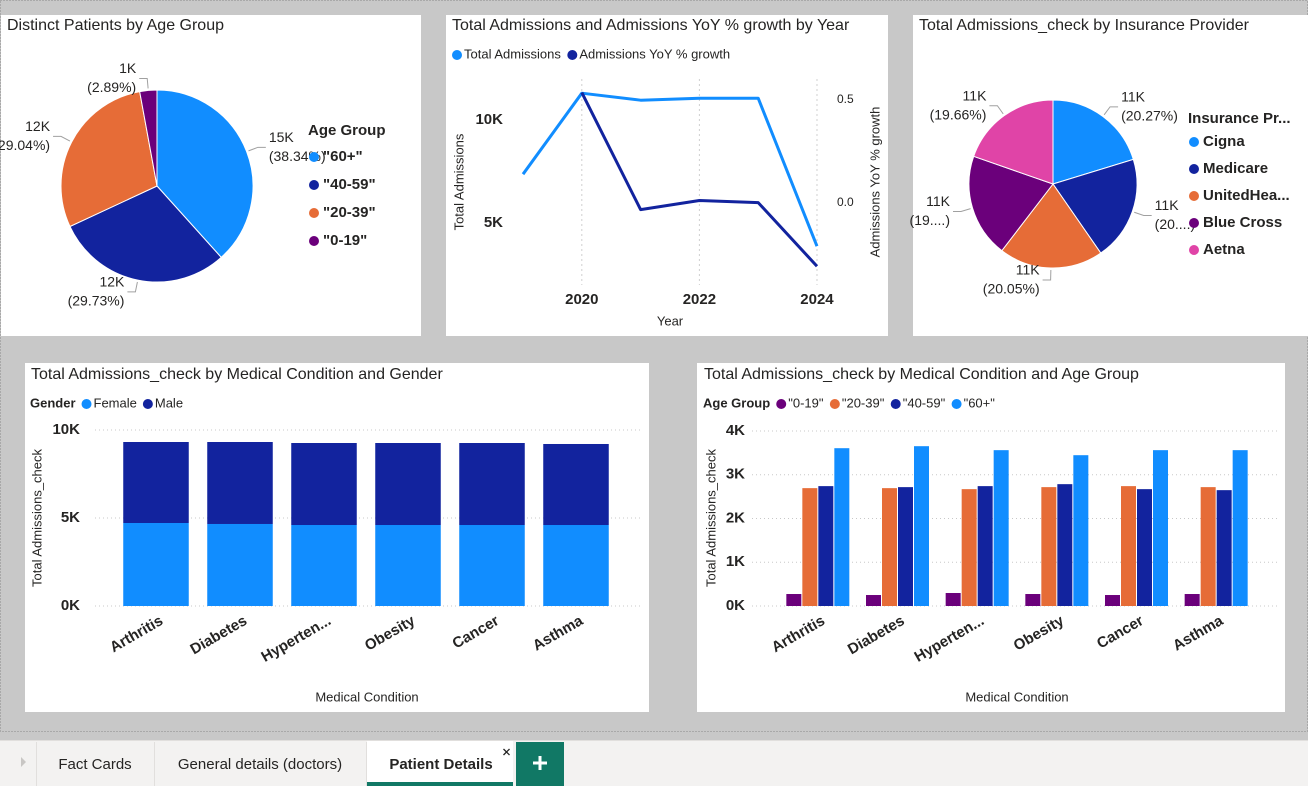 This screenshot has width=1308, height=786. Describe the element at coordinates (169, 402) in the screenshot. I see `legend-label: Male` at that location.